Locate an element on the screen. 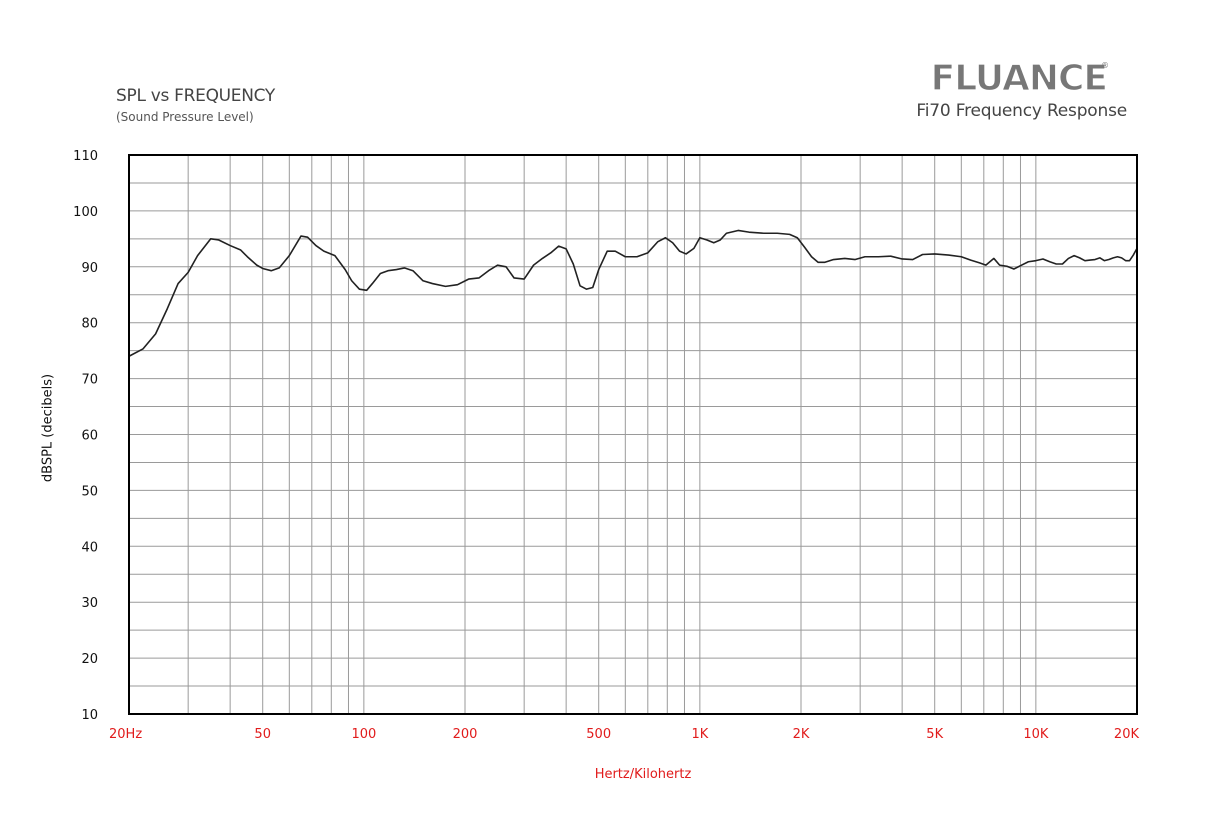 The image size is (1209, 817). y-axis-label: dBSPL (decibels) is located at coordinates (48, 428).